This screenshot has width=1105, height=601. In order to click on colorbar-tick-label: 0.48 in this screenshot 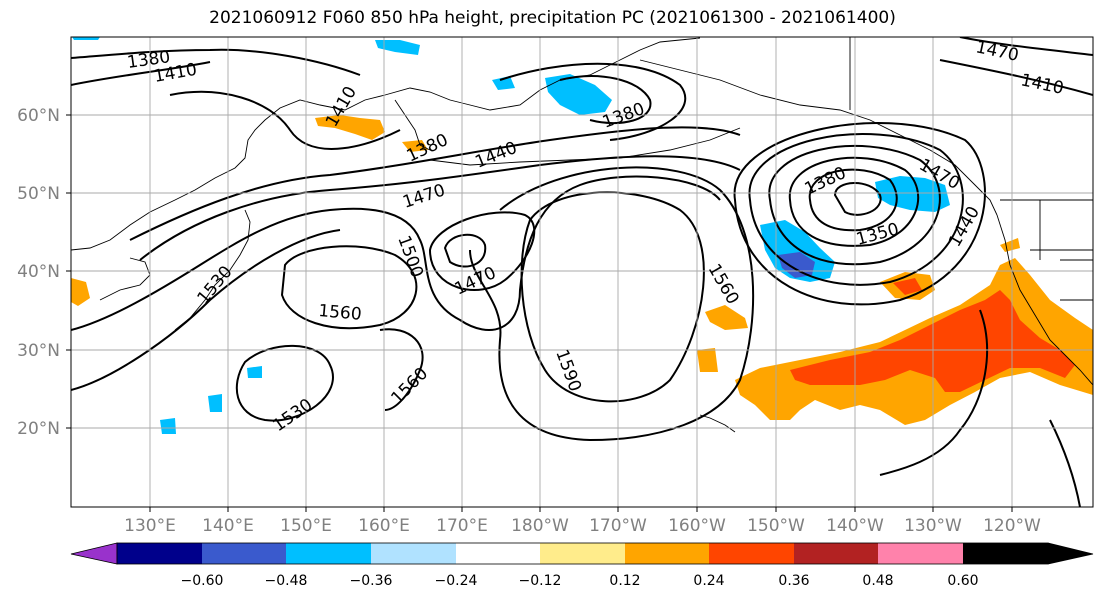, I will do `click(877, 581)`.